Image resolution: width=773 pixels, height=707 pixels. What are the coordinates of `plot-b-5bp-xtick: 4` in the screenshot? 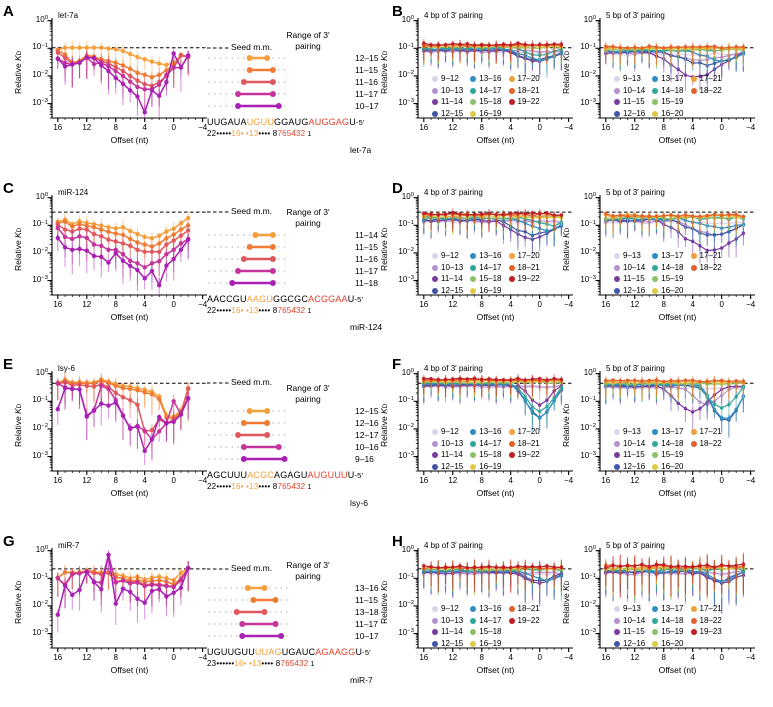 It's located at (692, 127).